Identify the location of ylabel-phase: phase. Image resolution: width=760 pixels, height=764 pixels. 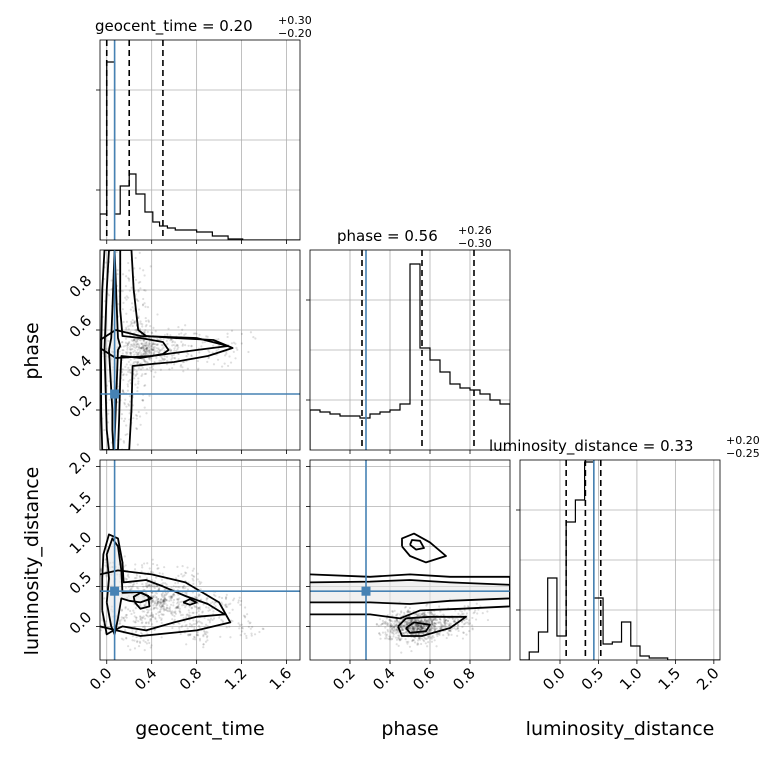
(32, 350).